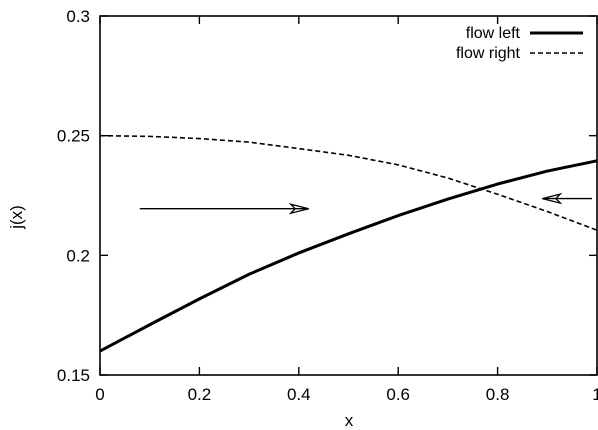  I want to click on x-tick-label: 0.4, so click(299, 394).